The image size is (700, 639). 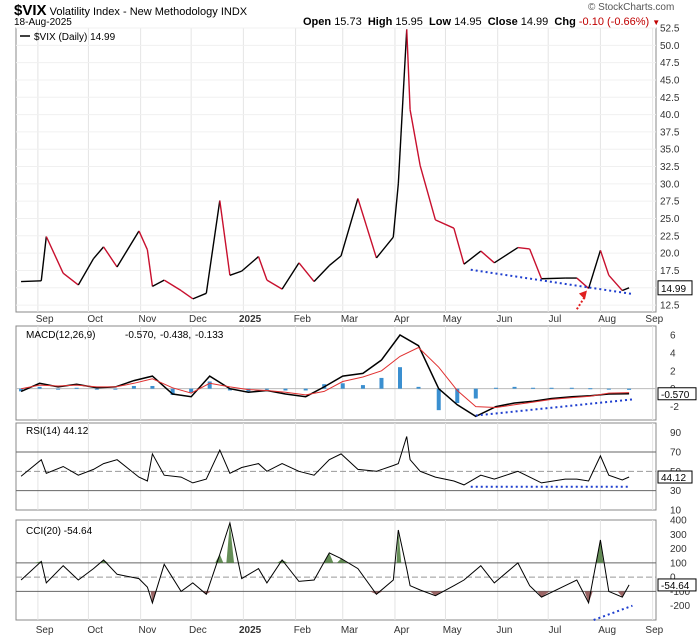 What do you see at coordinates (452, 319) in the screenshot?
I see `x-axis-label-top: May` at bounding box center [452, 319].